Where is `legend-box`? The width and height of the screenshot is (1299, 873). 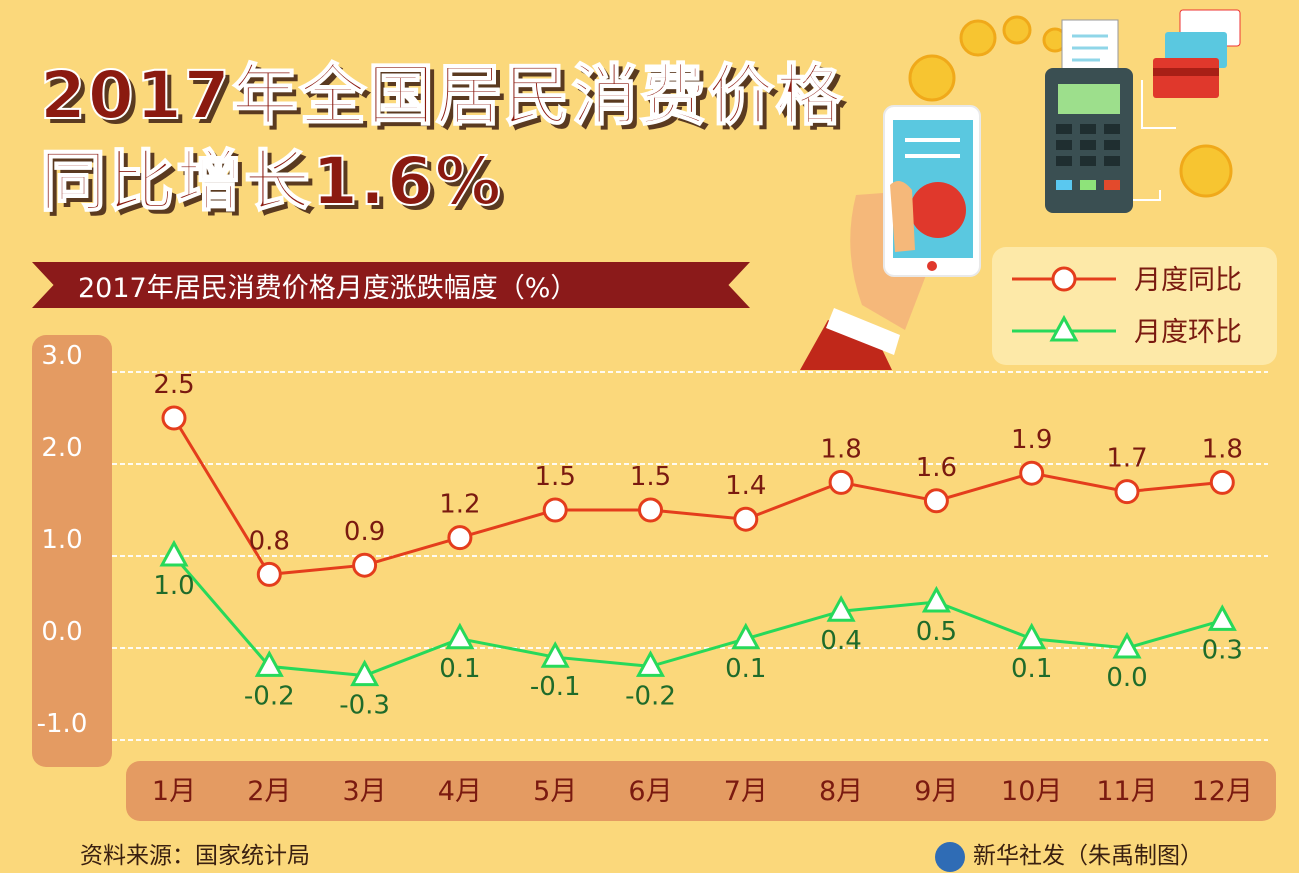
legend-box is located at coordinates (1134, 306).